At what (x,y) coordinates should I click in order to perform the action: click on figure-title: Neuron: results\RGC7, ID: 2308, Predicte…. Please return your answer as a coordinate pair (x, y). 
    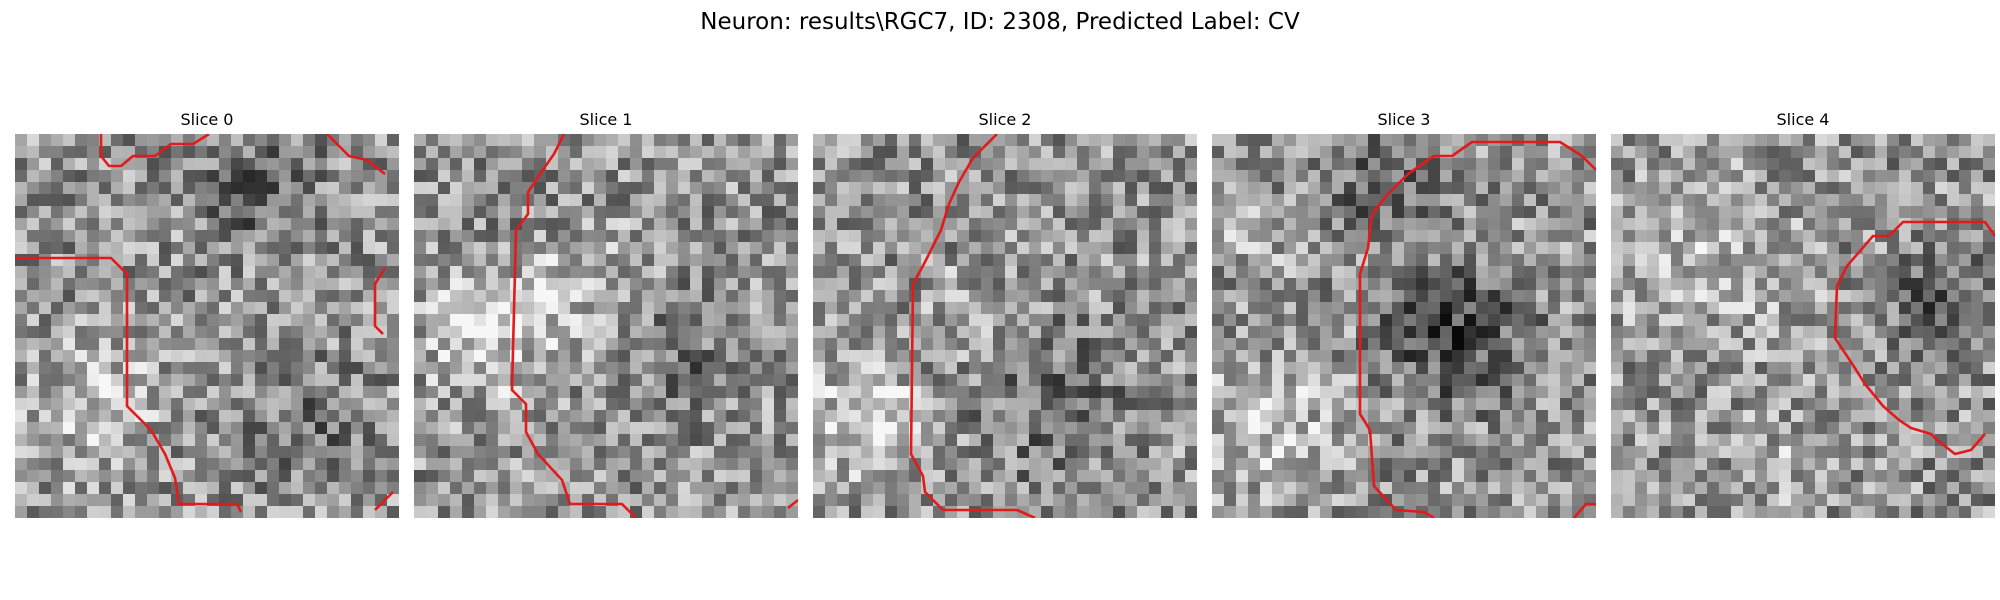
    Looking at the image, I should click on (1000, 22).